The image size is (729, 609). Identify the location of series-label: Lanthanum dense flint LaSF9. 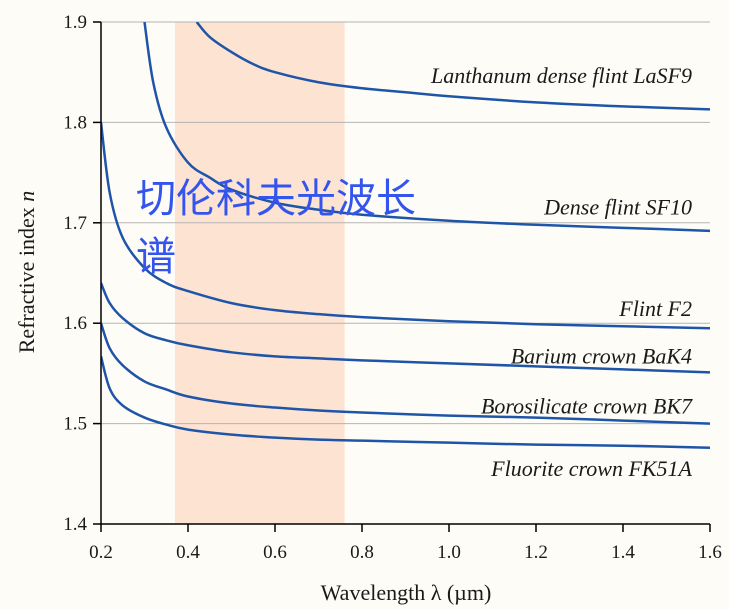
(561, 75).